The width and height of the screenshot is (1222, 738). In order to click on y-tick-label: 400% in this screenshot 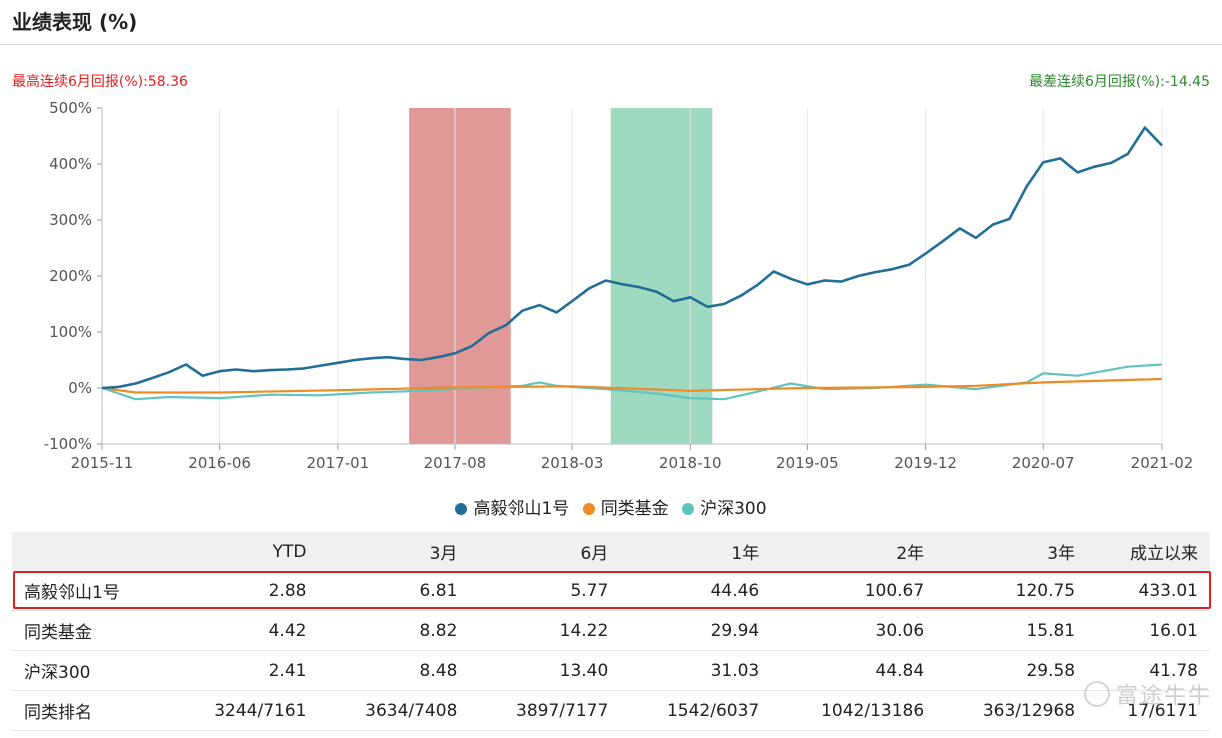, I will do `click(70, 164)`.